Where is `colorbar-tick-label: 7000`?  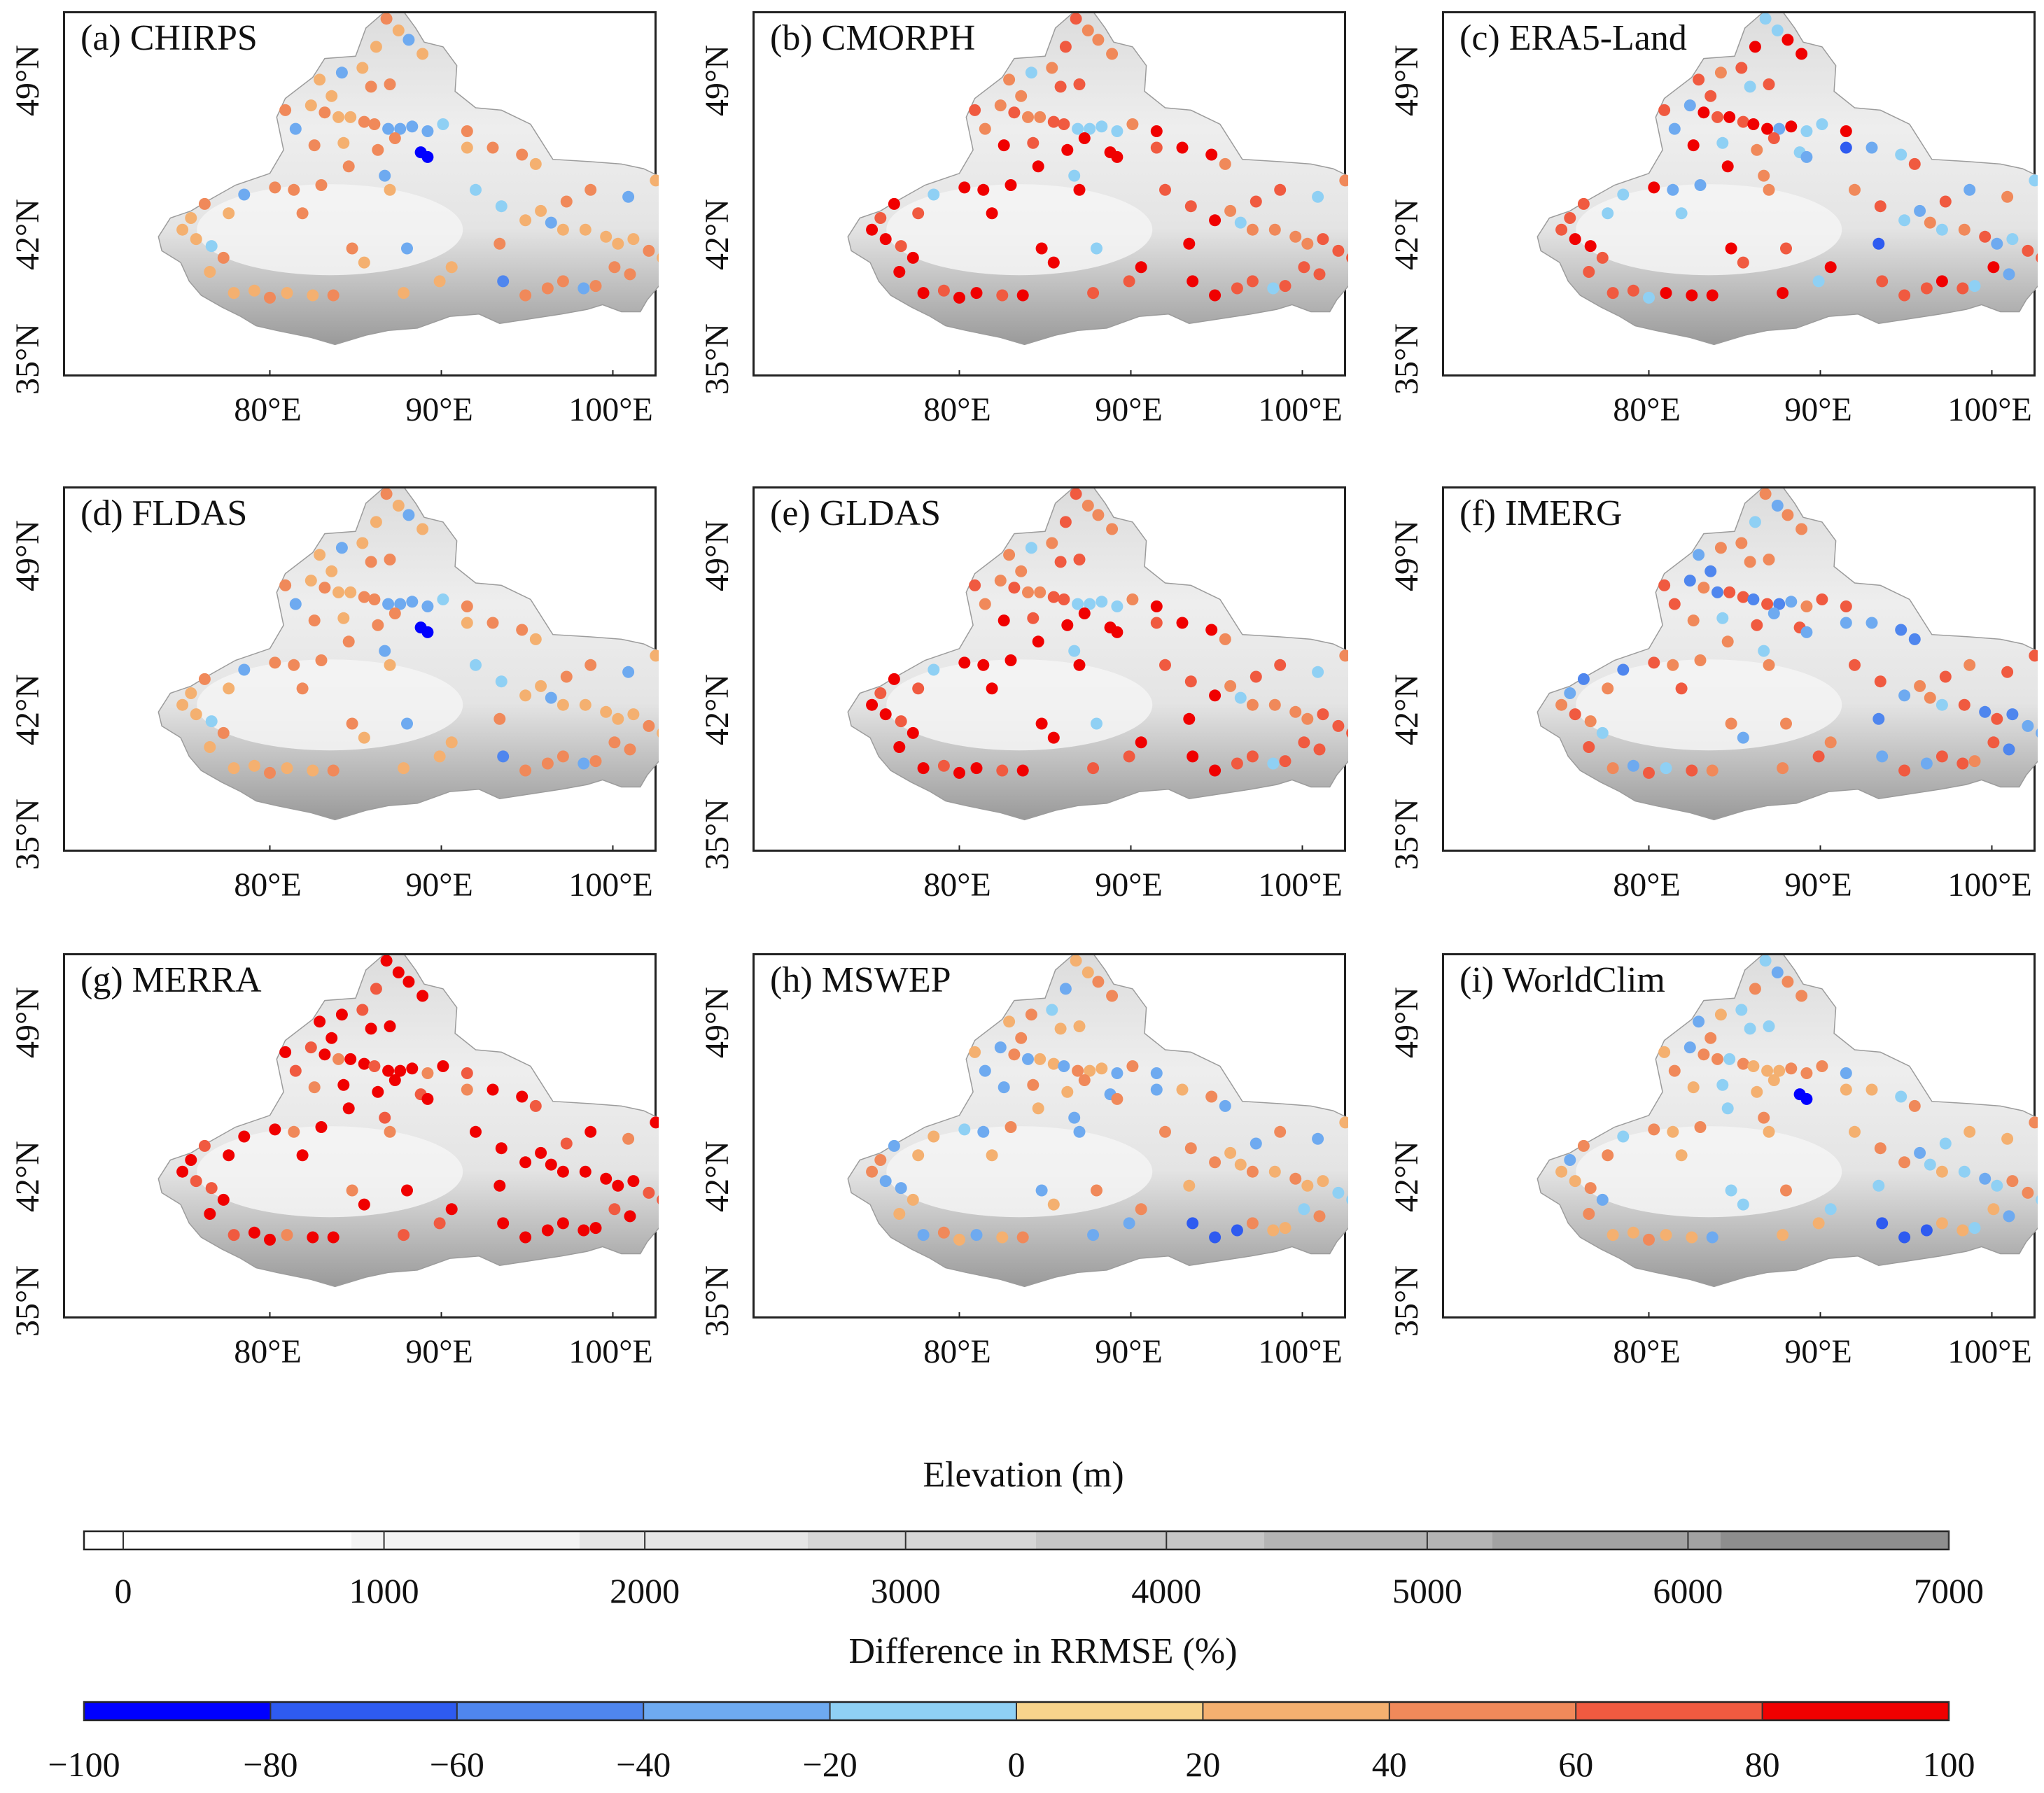
colorbar-tick-label: 7000 is located at coordinates (1949, 1590).